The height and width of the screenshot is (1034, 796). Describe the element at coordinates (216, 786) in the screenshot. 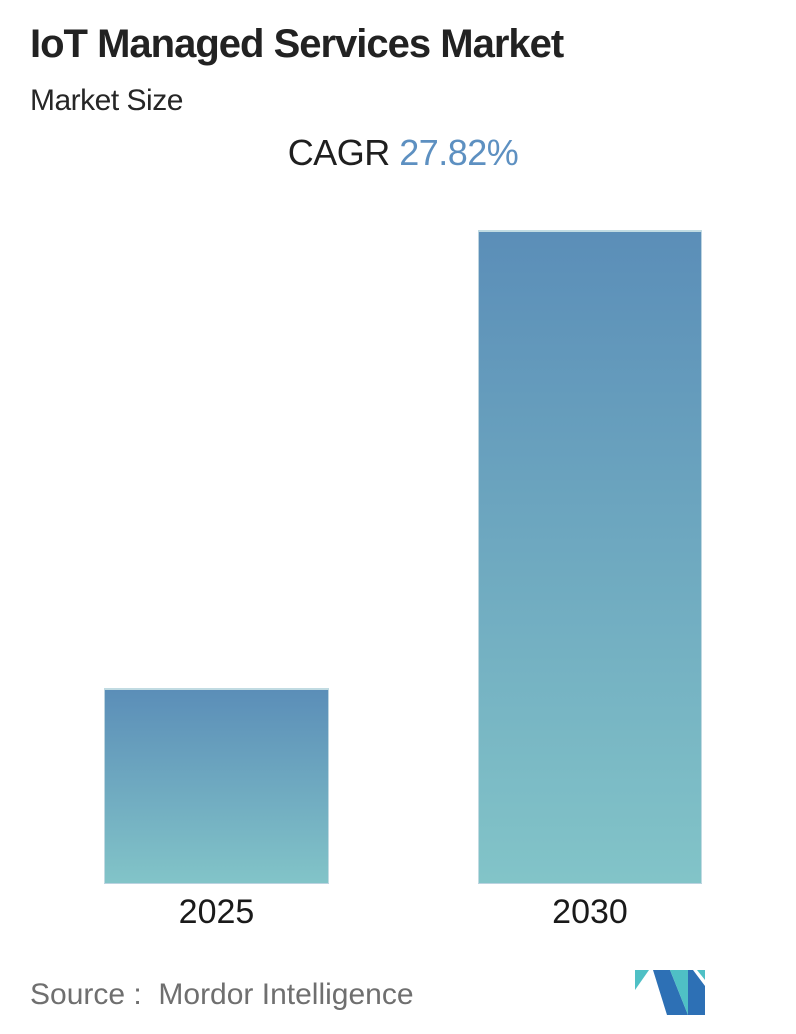

I see `bar-2025` at that location.